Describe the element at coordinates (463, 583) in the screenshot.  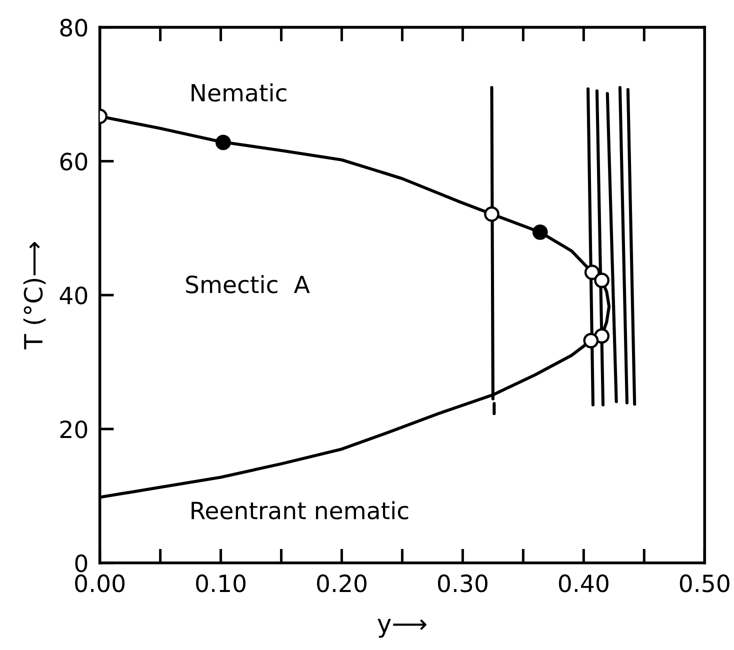
I see `x-tick-label: 0.30` at that location.